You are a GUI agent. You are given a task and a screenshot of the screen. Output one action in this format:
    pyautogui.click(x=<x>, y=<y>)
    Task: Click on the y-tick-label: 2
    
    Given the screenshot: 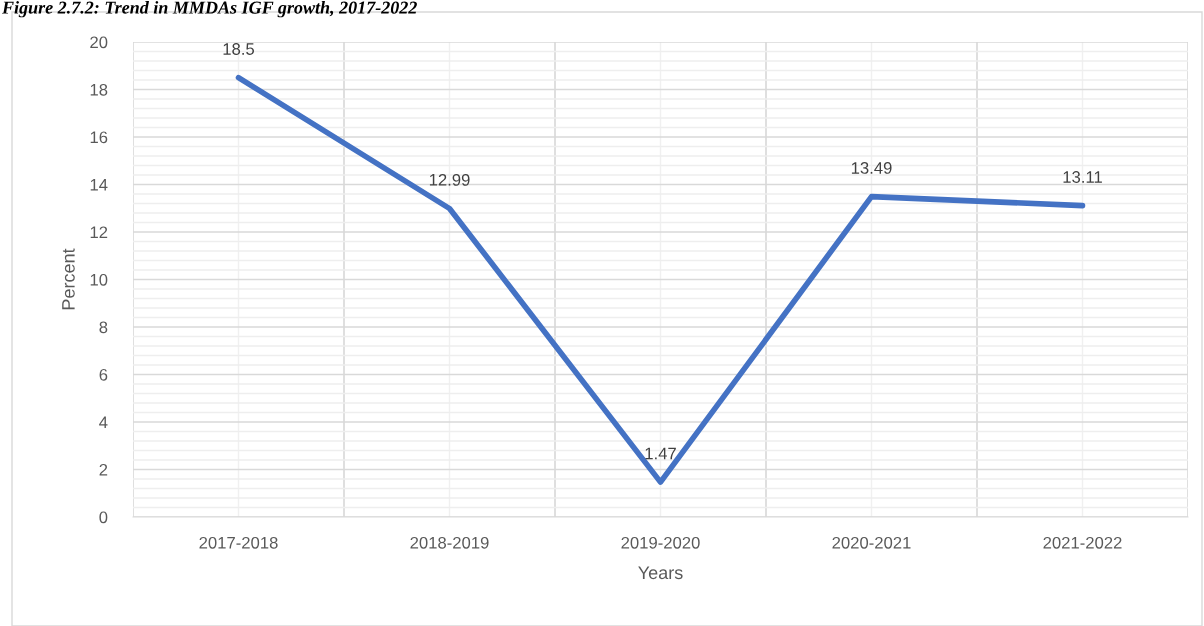 What is the action you would take?
    pyautogui.click(x=103, y=469)
    